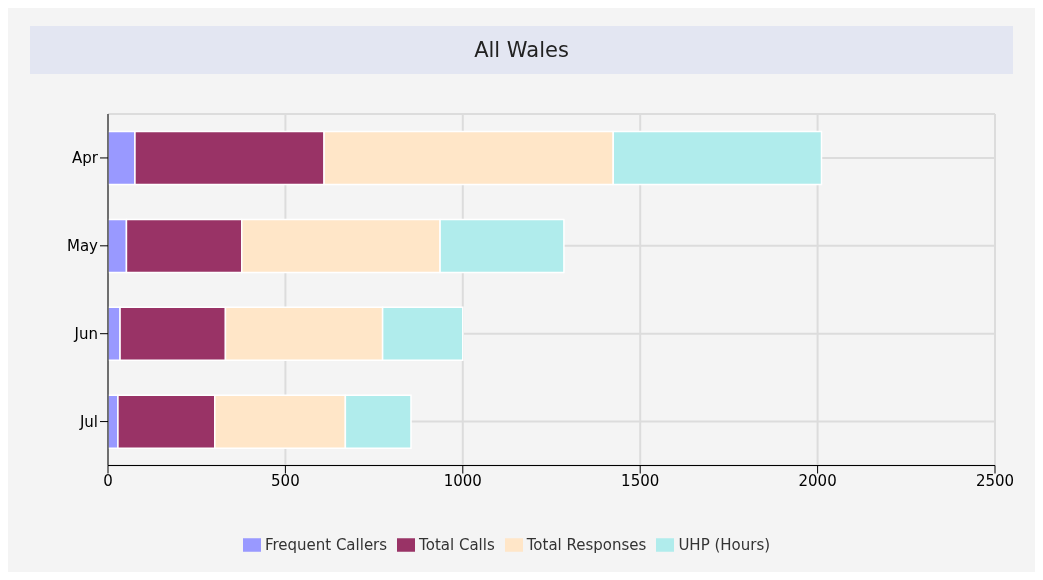  I want to click on x-tick-label: 500, so click(285, 481).